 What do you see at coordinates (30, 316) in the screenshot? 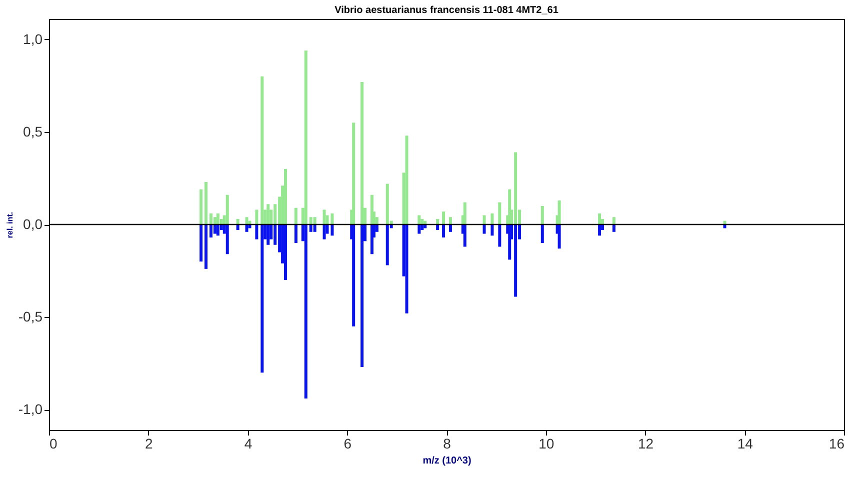
I see `y-tick-label: -0,5` at bounding box center [30, 316].